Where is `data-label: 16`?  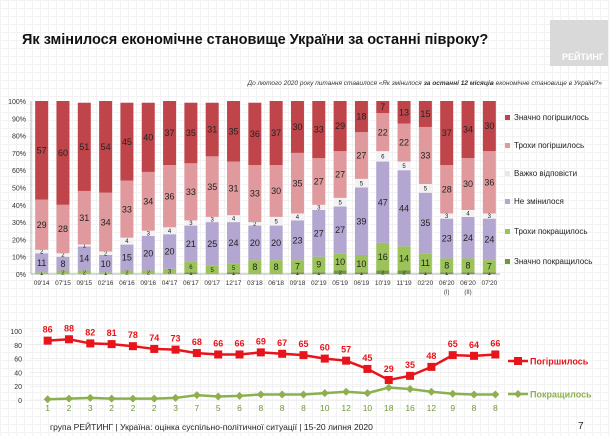
data-label: 16 is located at coordinates (383, 257).